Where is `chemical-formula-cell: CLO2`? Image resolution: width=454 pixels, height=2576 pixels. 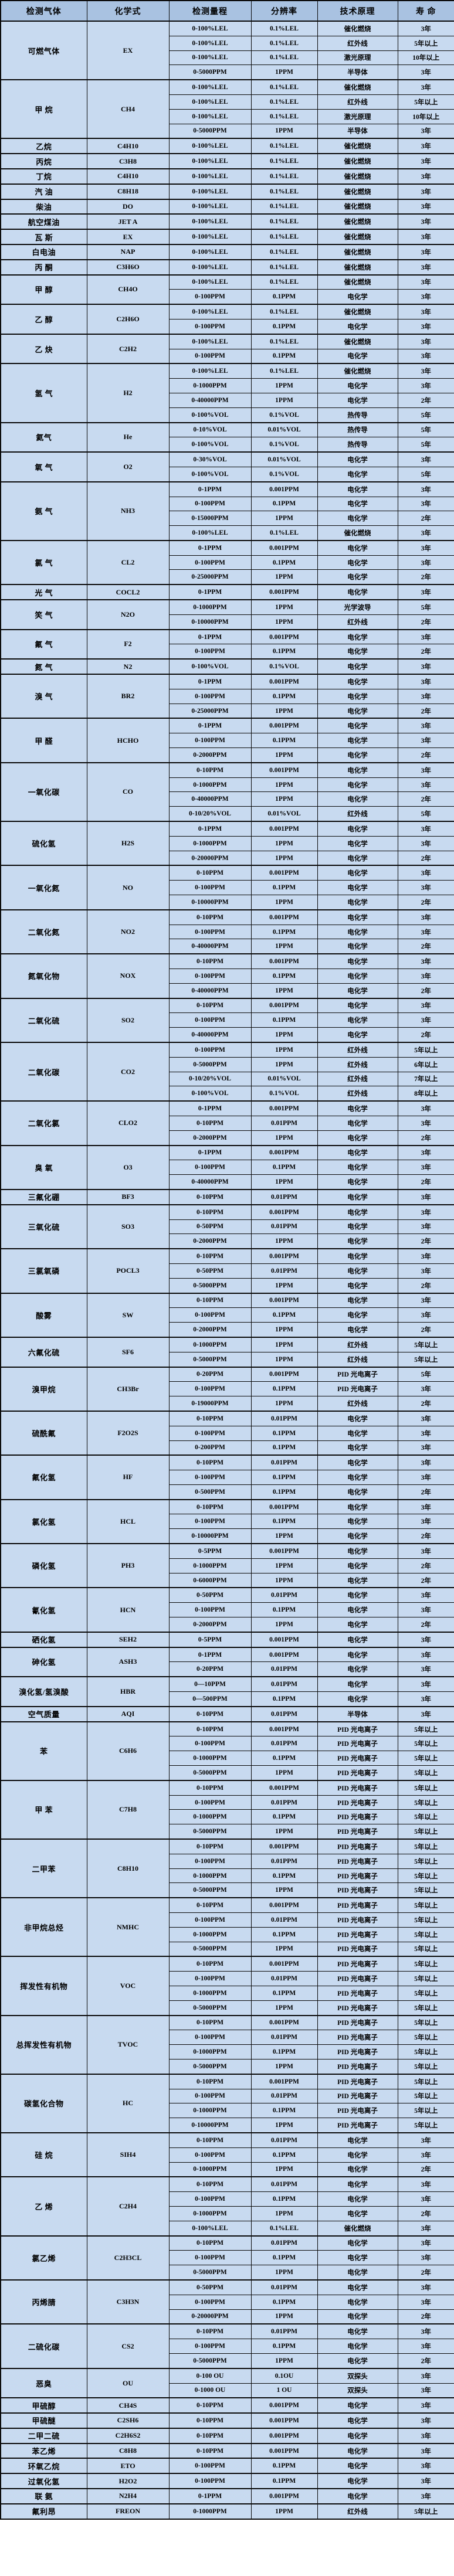
chemical-formula-cell: CLO2 is located at coordinates (128, 1123).